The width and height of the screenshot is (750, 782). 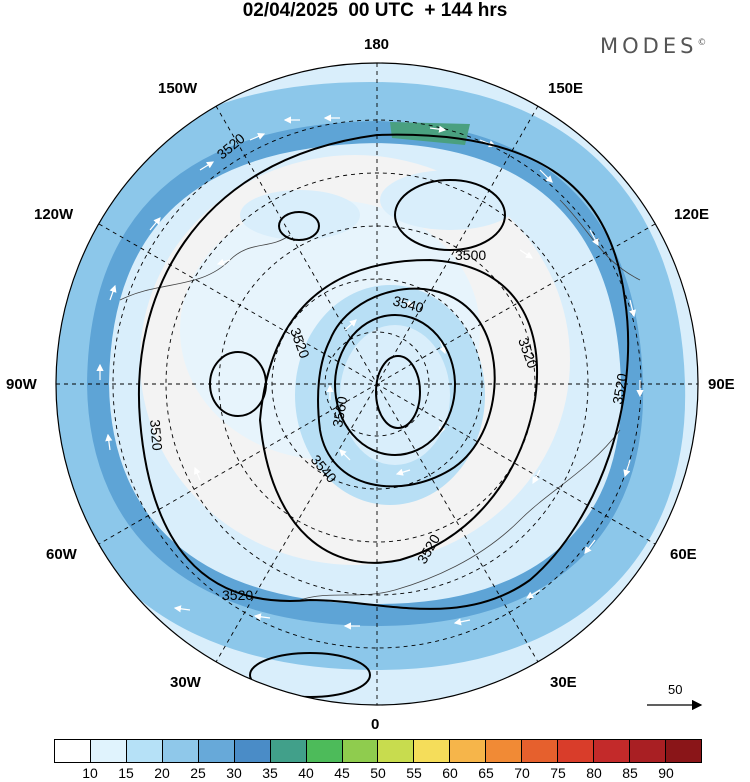 I want to click on colorbar-tick-label: 15, so click(x=126, y=773).